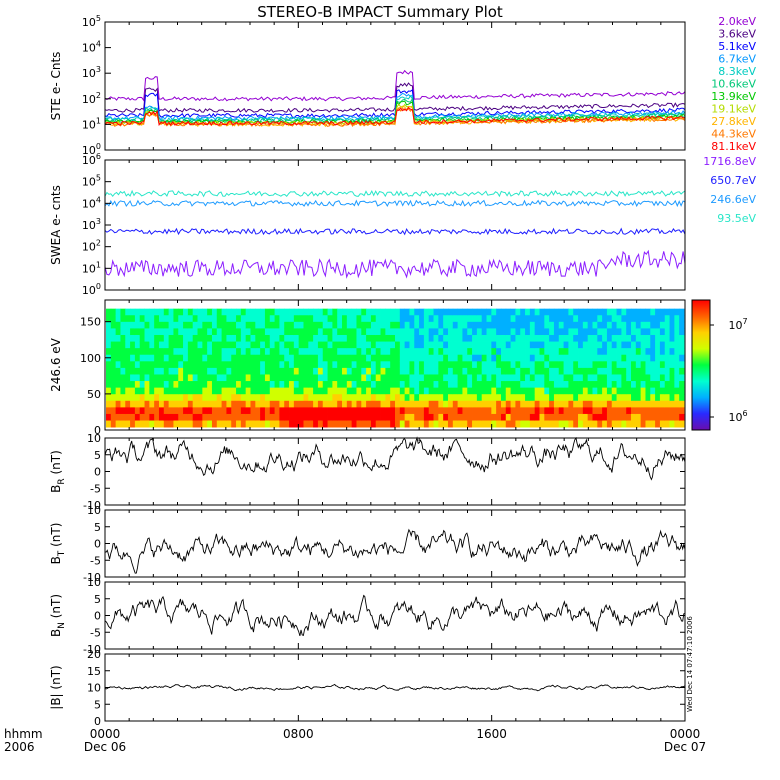 Image resolution: width=780 pixels, height=780 pixels. I want to click on ste-legend-entry: 10.6keV, so click(733, 84).